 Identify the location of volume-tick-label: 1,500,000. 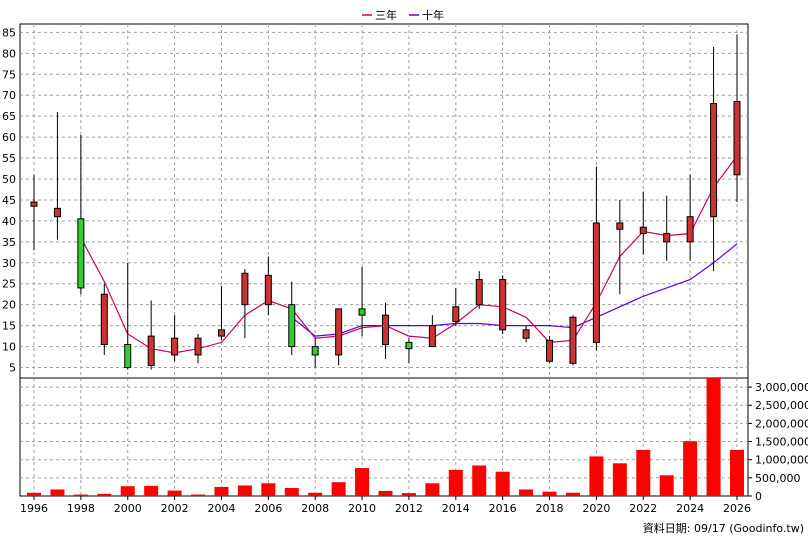
(781, 442).